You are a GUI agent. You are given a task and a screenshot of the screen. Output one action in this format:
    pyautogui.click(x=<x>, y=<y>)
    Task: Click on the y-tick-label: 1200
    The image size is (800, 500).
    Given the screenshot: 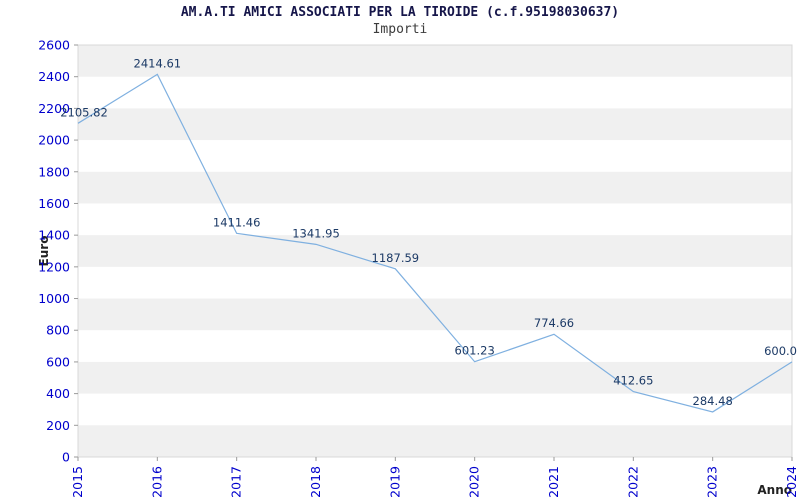 What is the action you would take?
    pyautogui.click(x=54, y=266)
    